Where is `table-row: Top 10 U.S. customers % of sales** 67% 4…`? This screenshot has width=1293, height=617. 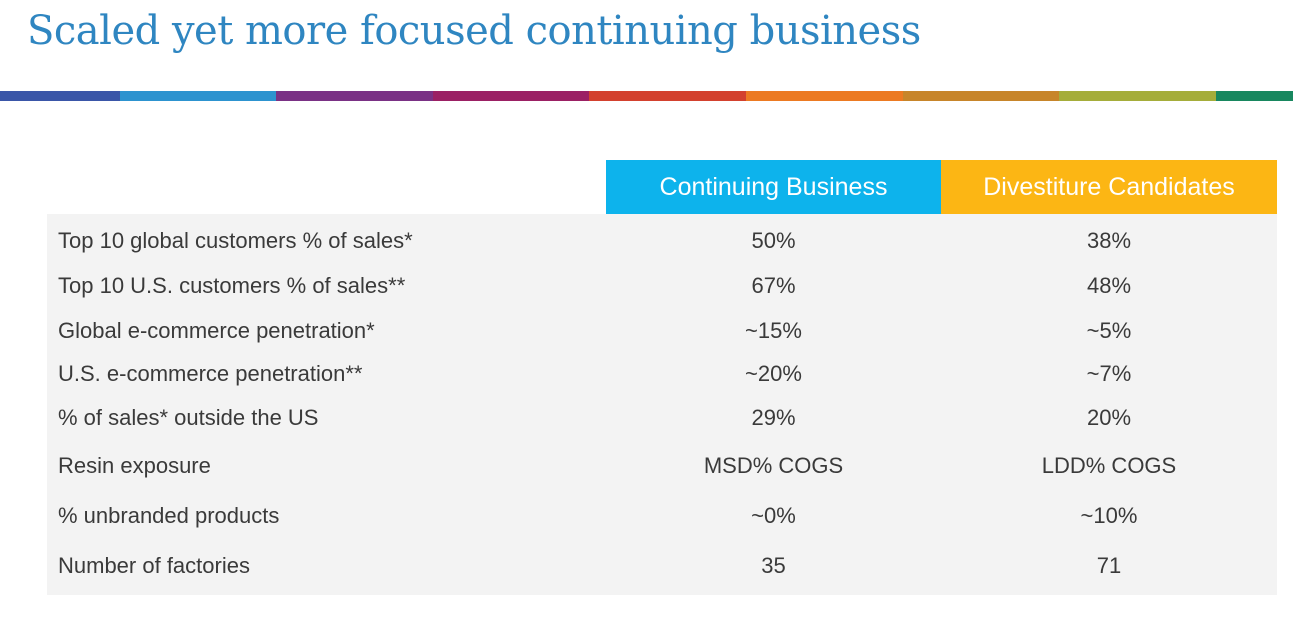
table-row: Top 10 U.S. customers % of sales** 67% 4… is located at coordinates (662, 287).